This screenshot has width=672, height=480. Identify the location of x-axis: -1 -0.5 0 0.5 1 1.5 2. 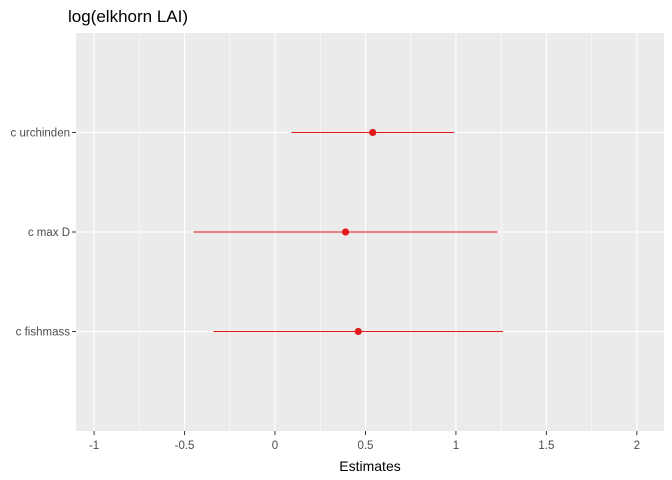
(364, 441).